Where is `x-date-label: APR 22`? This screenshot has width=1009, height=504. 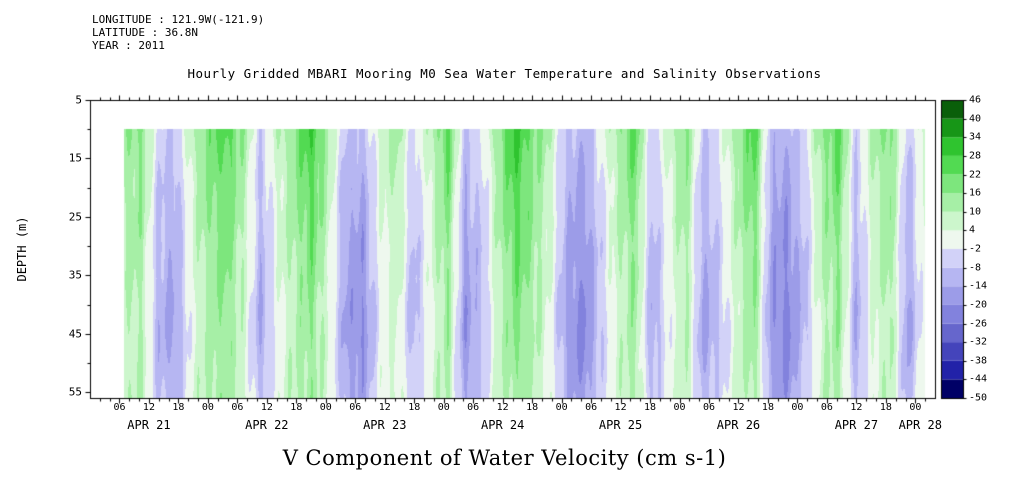 x-date-label: APR 22 is located at coordinates (267, 425).